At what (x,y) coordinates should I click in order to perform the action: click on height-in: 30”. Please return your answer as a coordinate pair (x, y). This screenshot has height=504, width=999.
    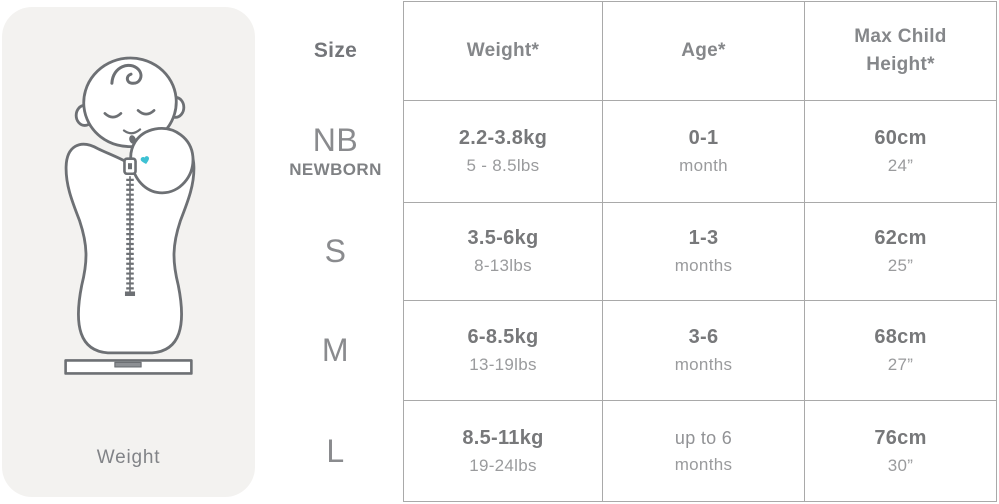
    Looking at the image, I should click on (900, 465).